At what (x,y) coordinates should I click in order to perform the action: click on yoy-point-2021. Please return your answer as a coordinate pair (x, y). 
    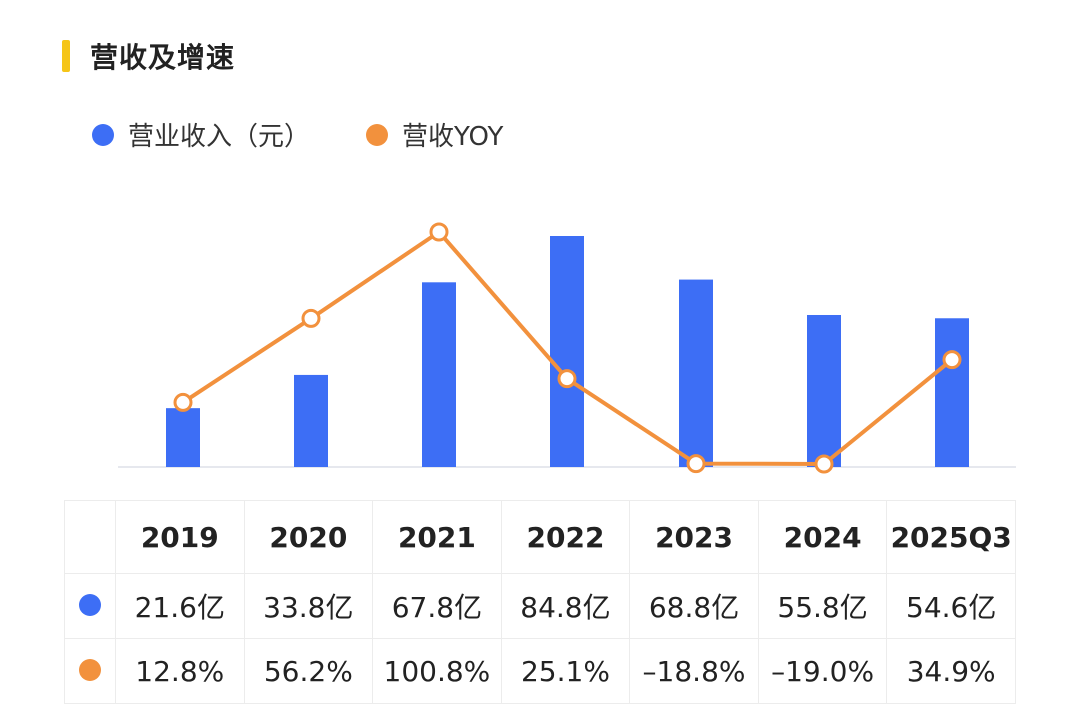
    Looking at the image, I should click on (439, 232).